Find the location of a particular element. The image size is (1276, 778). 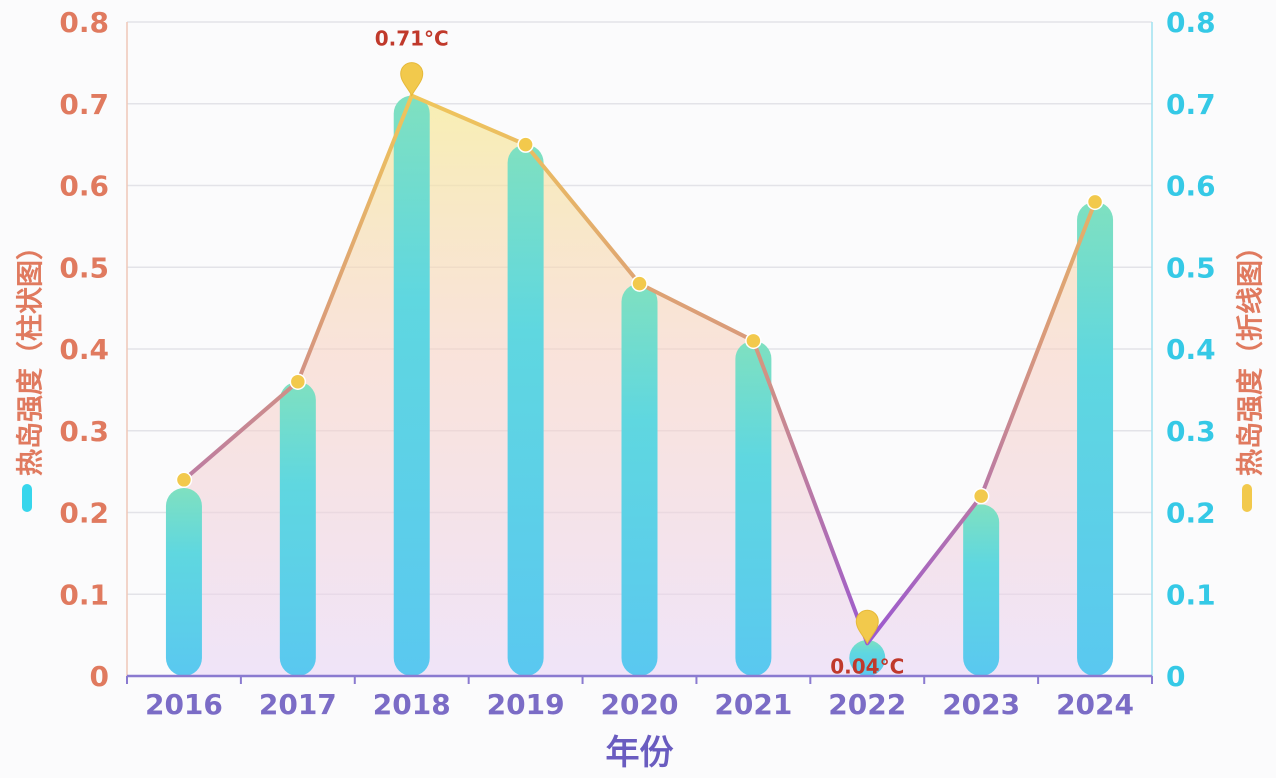

y-right-axis-title: 热岛强度（折线图） is located at coordinates (1251, 354).